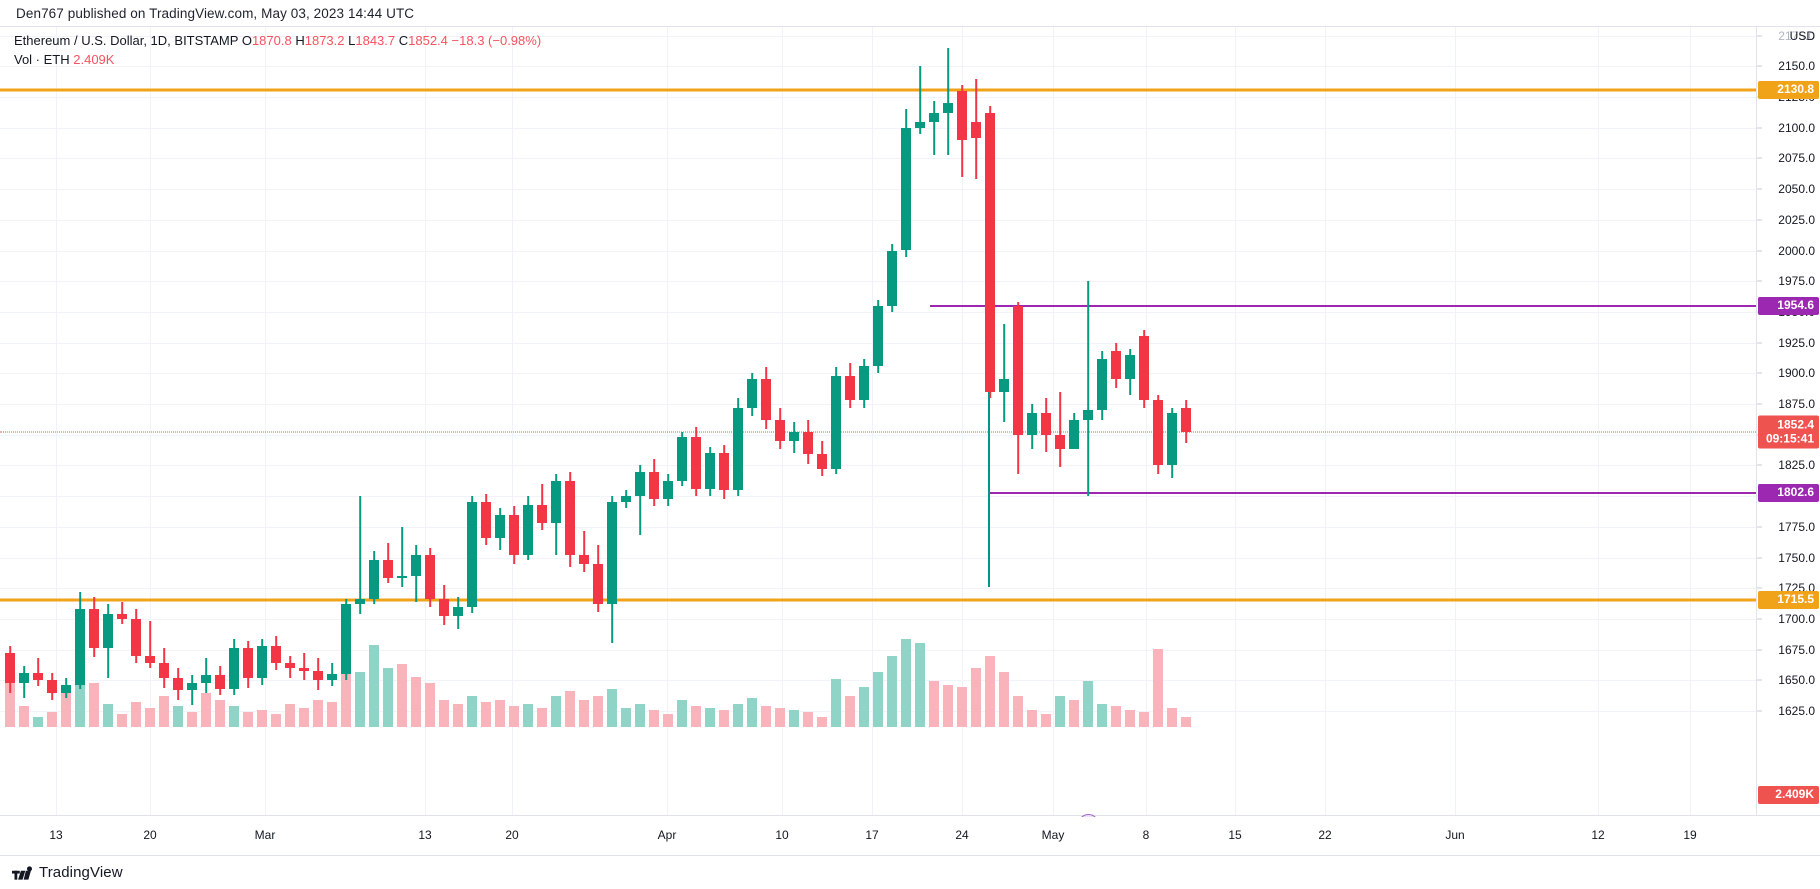 The image size is (1820, 889). I want to click on price-axis-tick-label: 1875.0, so click(1796, 404).